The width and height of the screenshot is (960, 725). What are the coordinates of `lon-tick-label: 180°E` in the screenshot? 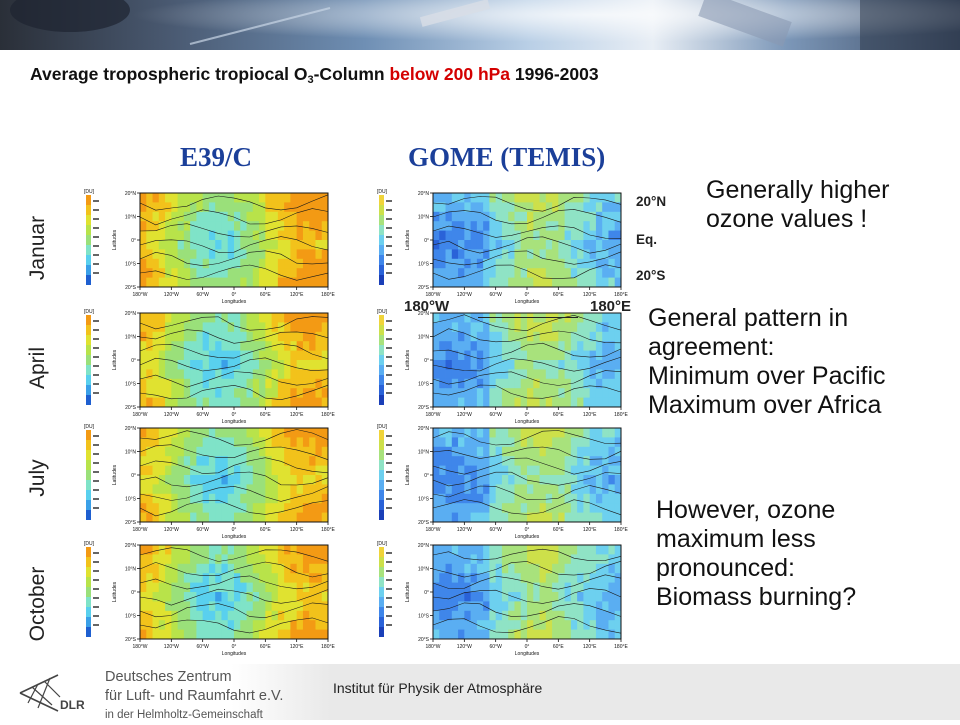 It's located at (621, 415).